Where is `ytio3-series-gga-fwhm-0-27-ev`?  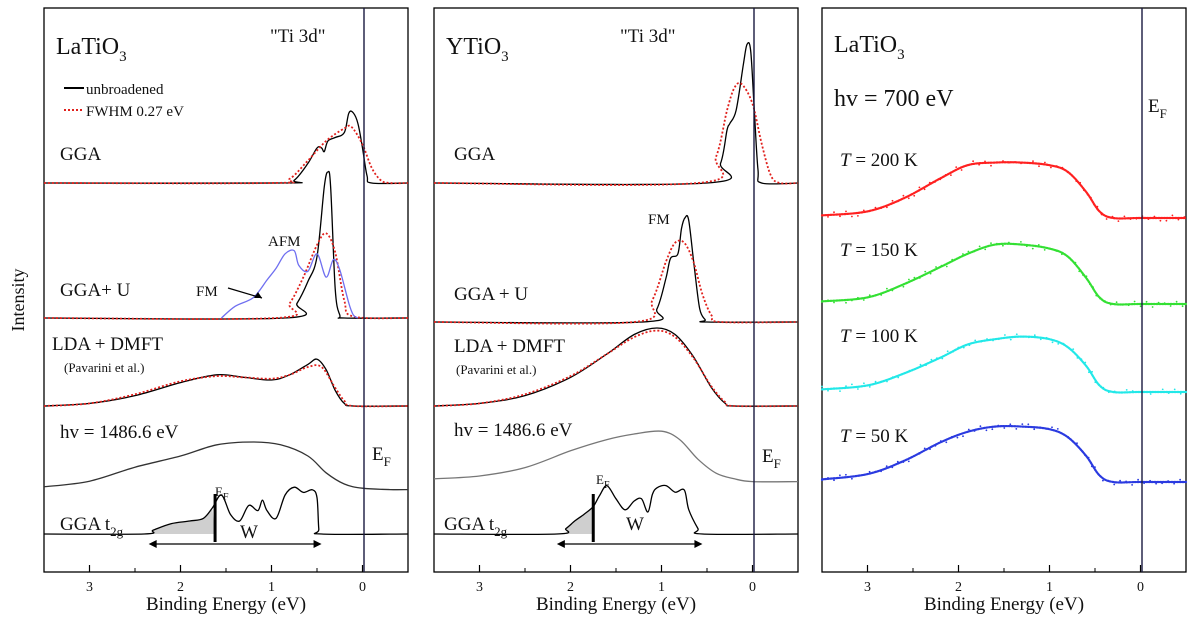
ytio3-series-gga-fwhm-0-27-ev is located at coordinates (616, 134).